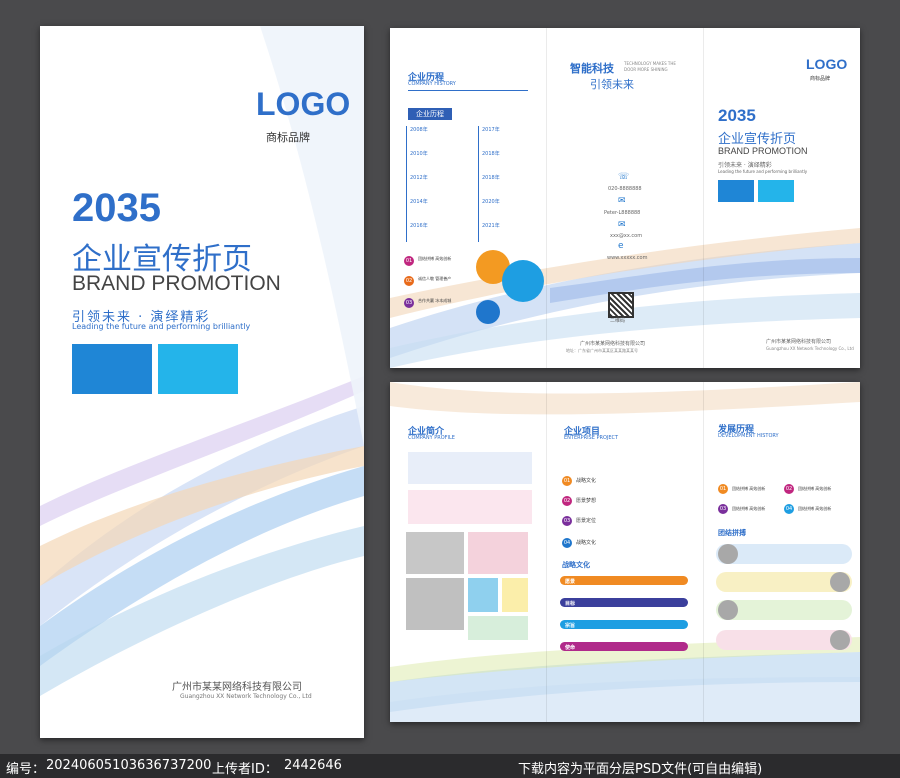  What do you see at coordinates (409, 303) in the screenshot?
I see `outer-point-num: 03` at bounding box center [409, 303].